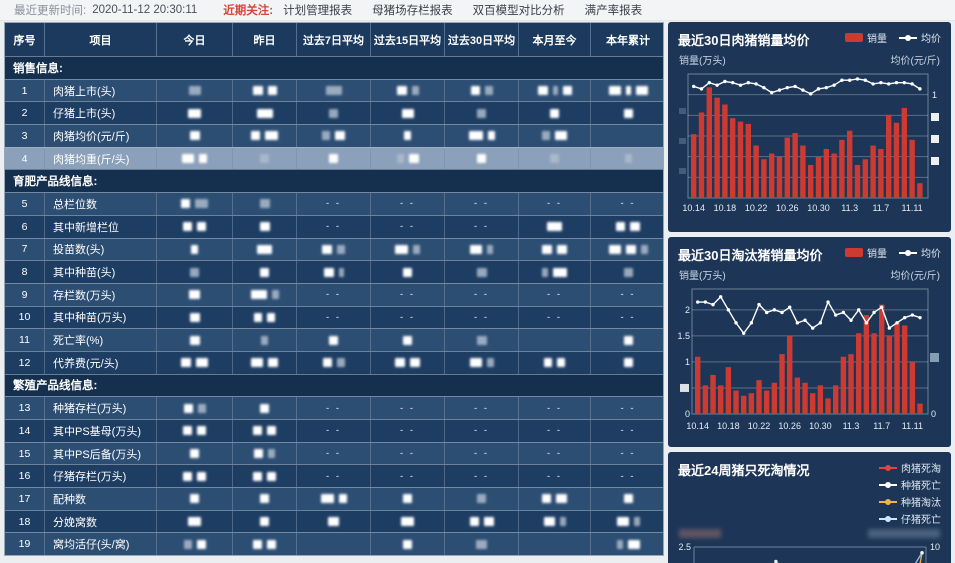 The width and height of the screenshot is (955, 563). I want to click on x-tick-label: 10.14, so click(697, 426).